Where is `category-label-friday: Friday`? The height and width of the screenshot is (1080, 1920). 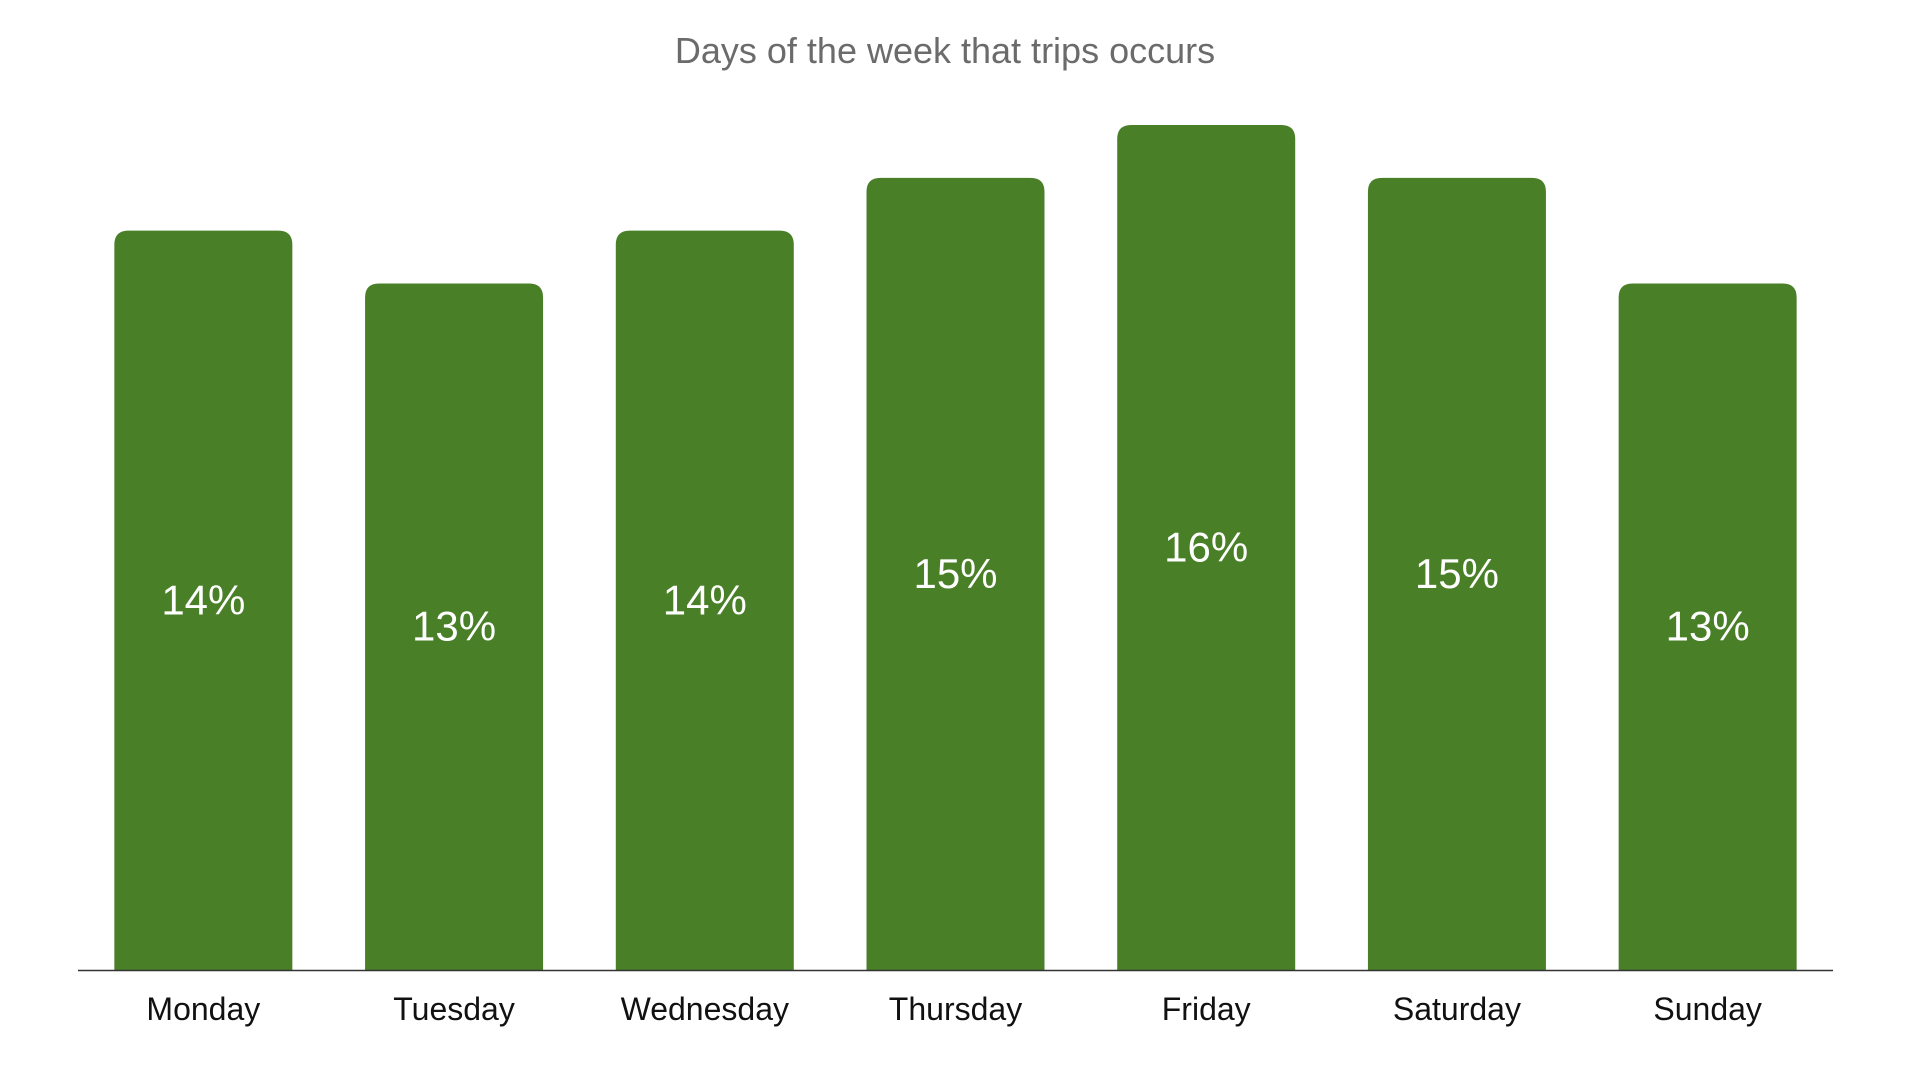 category-label-friday: Friday is located at coordinates (1206, 1009).